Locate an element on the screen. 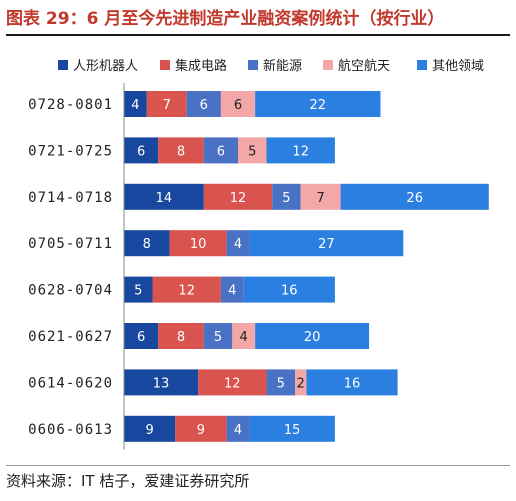 The width and height of the screenshot is (516, 501). legend-label: 人形机器人 is located at coordinates (105, 66).